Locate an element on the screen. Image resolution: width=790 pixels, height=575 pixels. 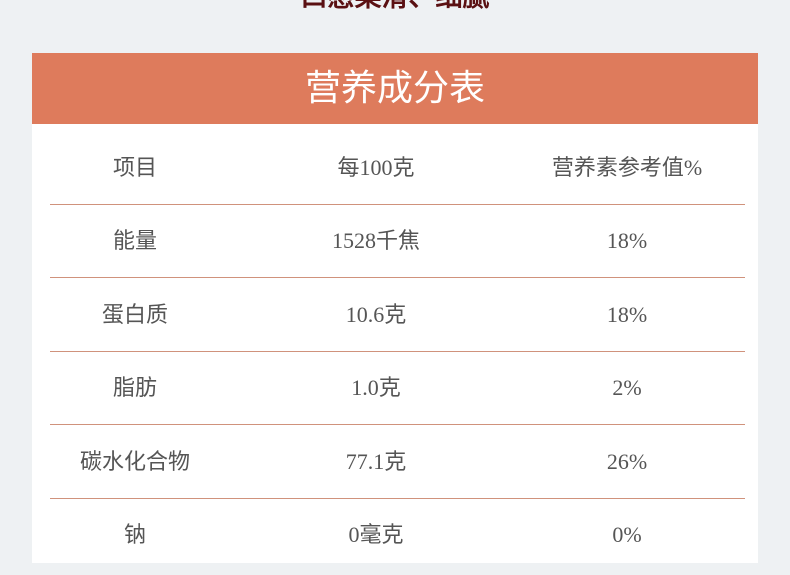
cell: 钠 is located at coordinates (134, 534).